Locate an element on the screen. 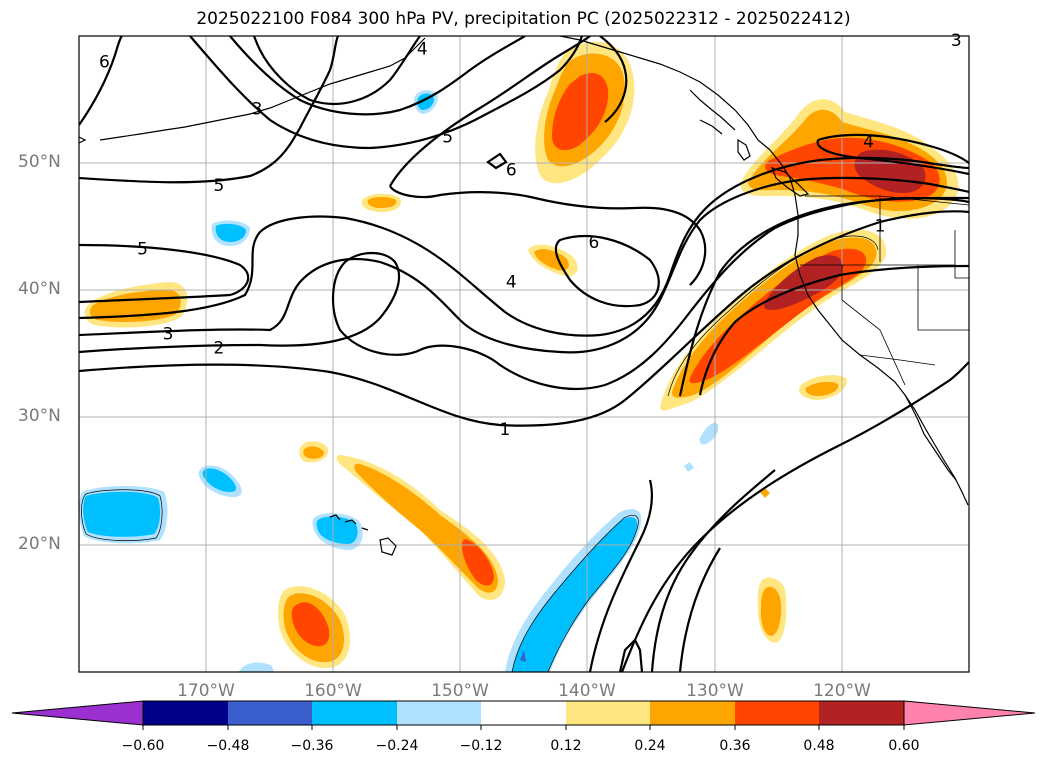  colorbar-tick-label: −0.36 is located at coordinates (312, 746).